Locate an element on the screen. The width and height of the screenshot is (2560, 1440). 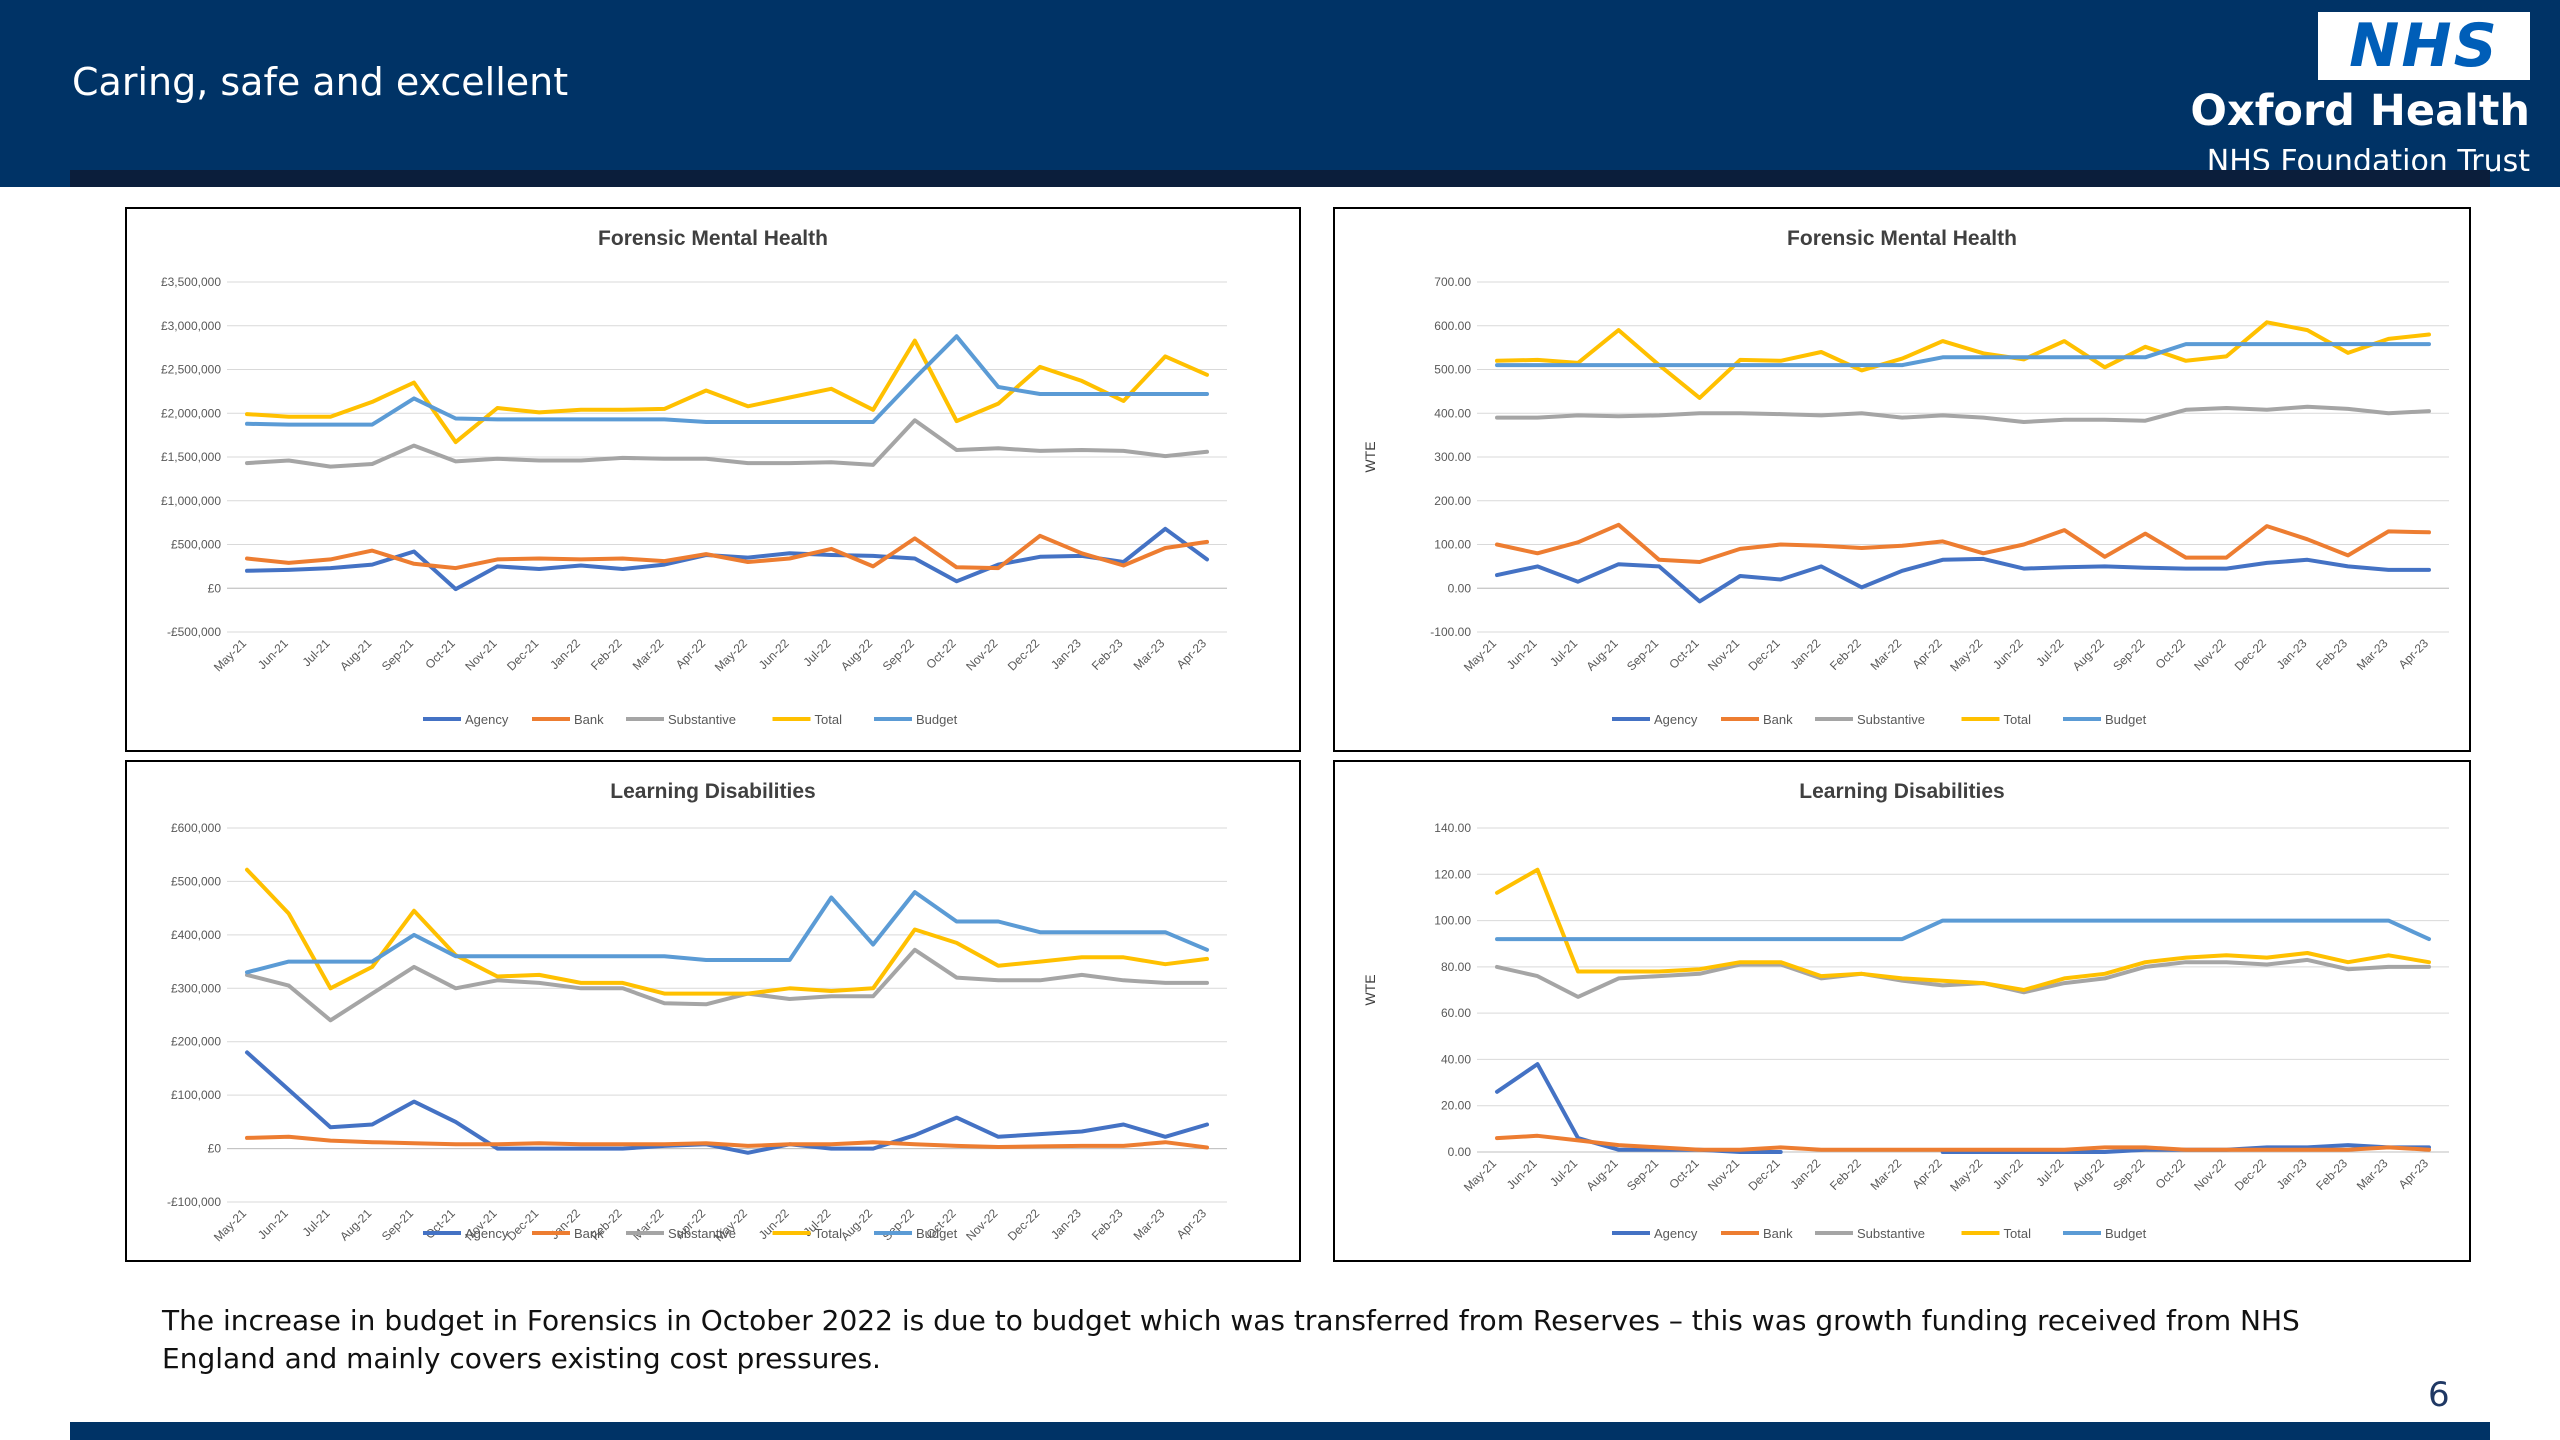
y-tick-label: 20.00 is located at coordinates (1456, 1106).